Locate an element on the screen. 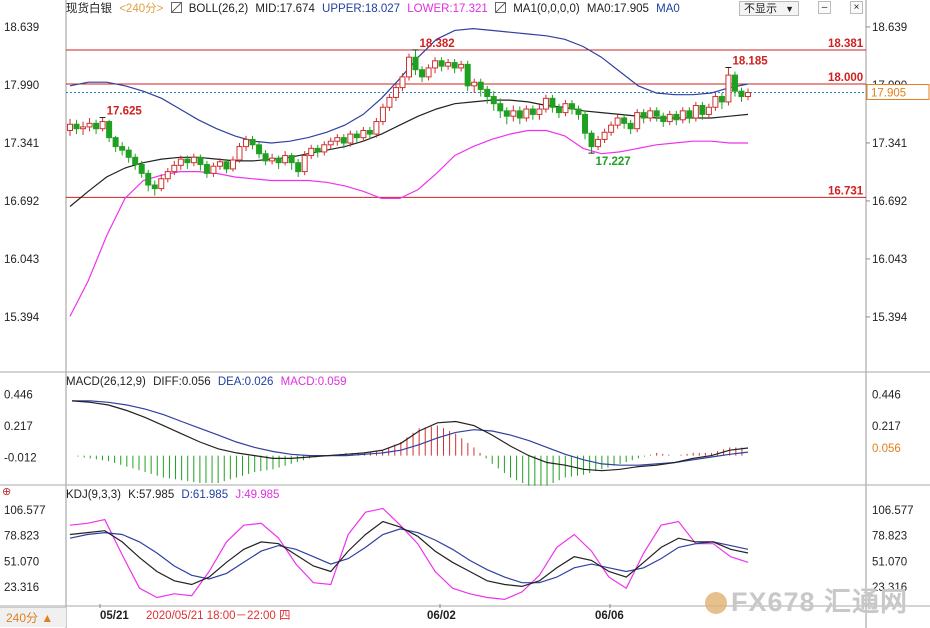 This screenshot has height=628, width=930. level-label-1: 18.000 is located at coordinates (845, 78).